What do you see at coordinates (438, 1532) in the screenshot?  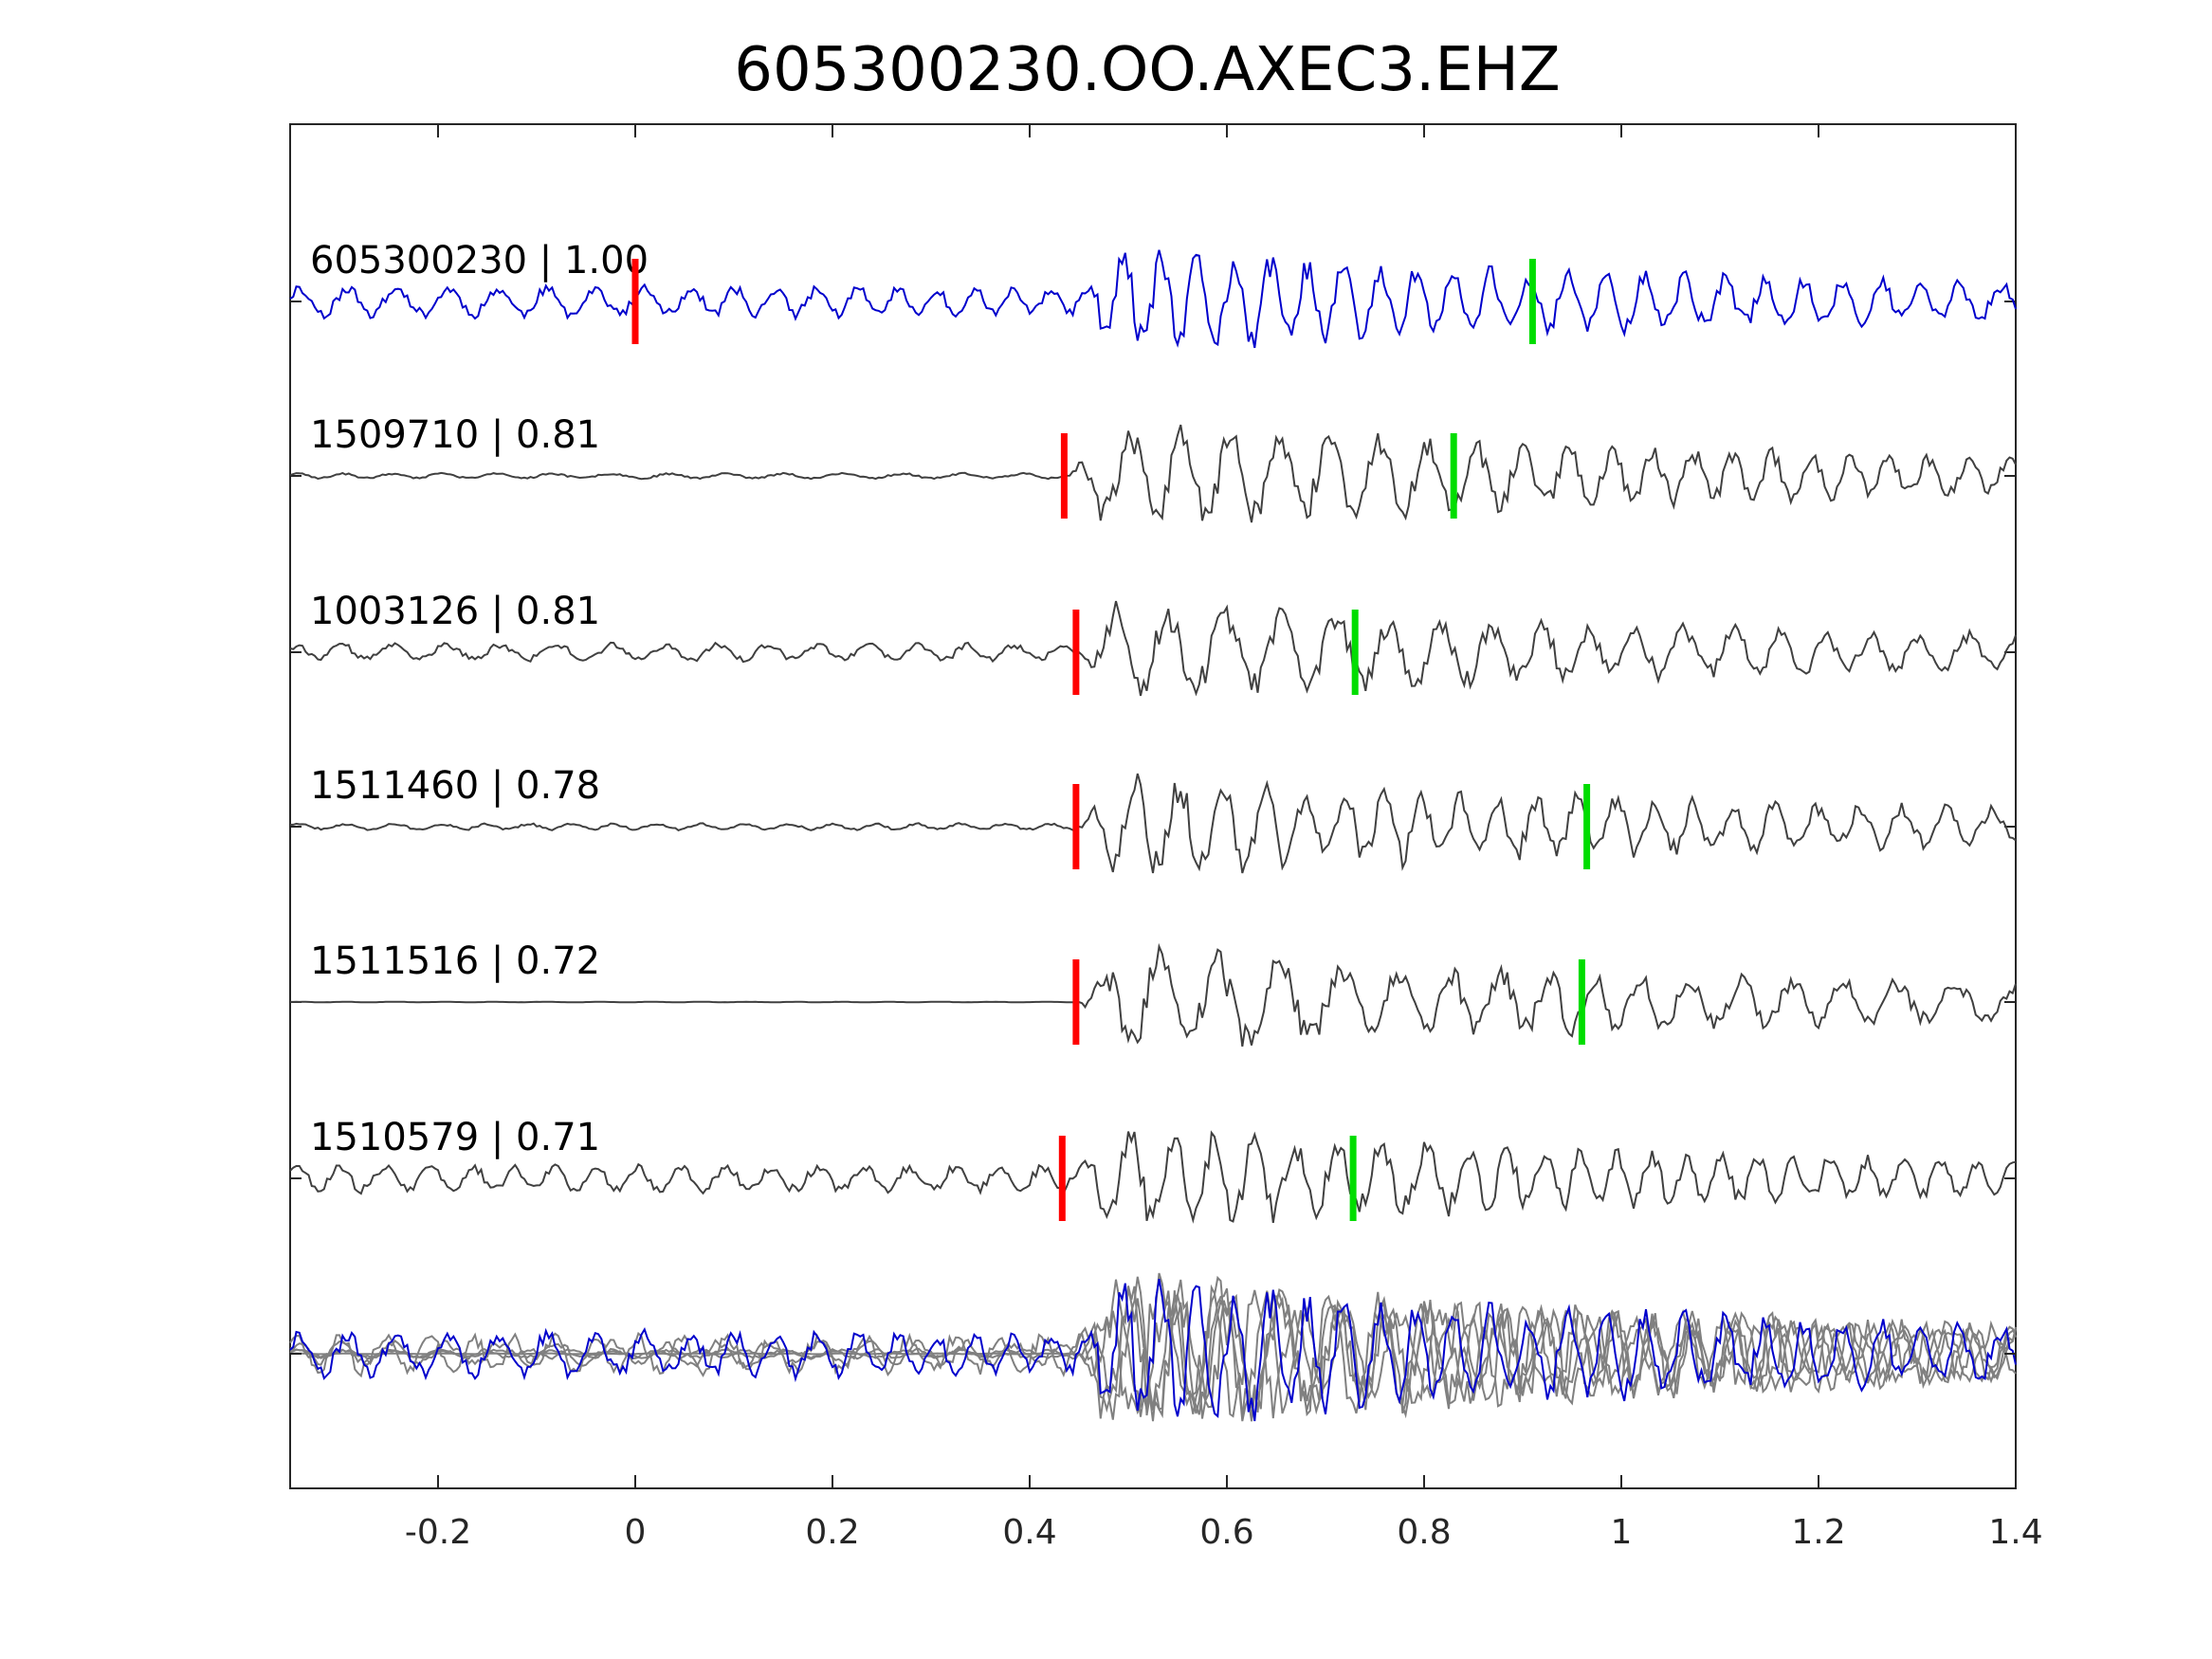 I see `x-tick-label: -0.2` at bounding box center [438, 1532].